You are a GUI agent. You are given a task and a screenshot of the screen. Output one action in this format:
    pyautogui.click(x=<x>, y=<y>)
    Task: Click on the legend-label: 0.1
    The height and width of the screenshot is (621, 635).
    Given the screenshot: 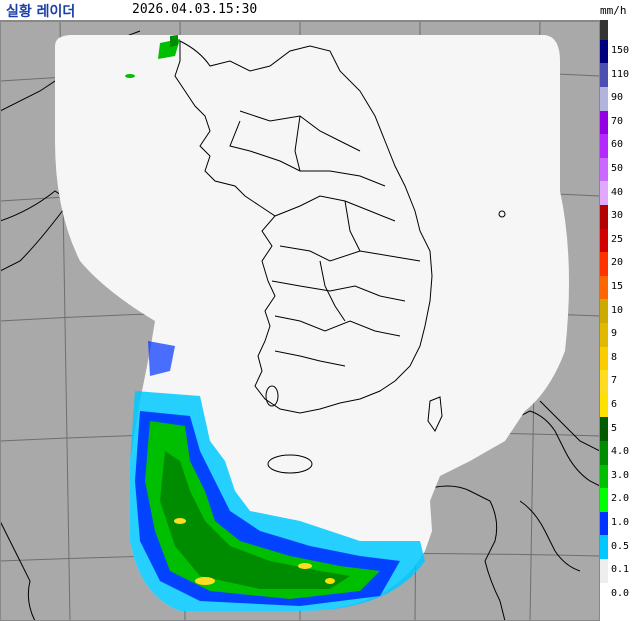 What is the action you would take?
    pyautogui.click(x=620, y=570)
    